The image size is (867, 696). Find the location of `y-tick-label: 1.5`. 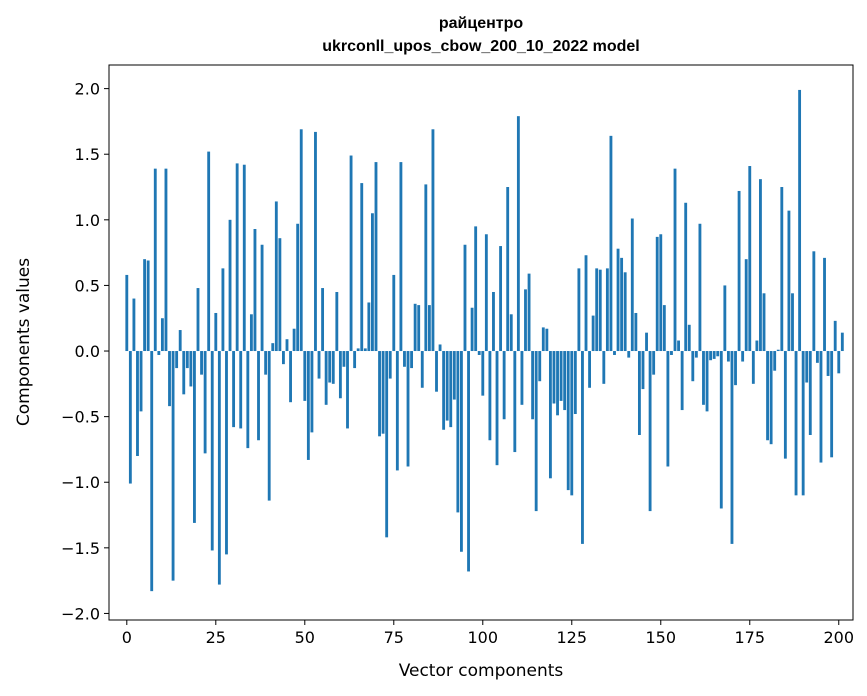

y-tick-label: 1.5 is located at coordinates (87, 154).